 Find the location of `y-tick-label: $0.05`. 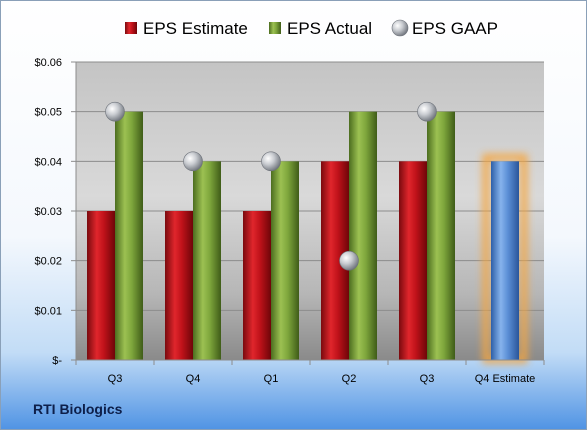

y-tick-label: $0.05 is located at coordinates (48, 113).